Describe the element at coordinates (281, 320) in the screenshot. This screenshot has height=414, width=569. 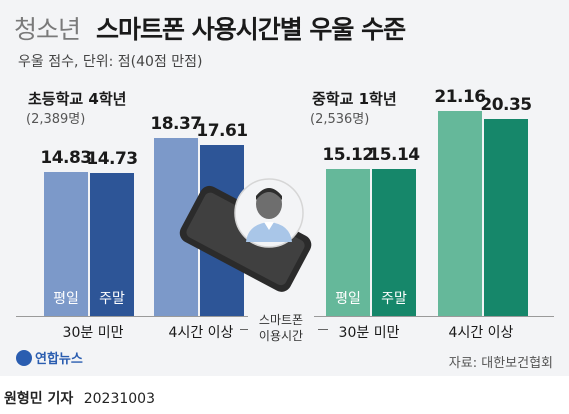
I see `axis-label-line1: 스마트폰` at that location.